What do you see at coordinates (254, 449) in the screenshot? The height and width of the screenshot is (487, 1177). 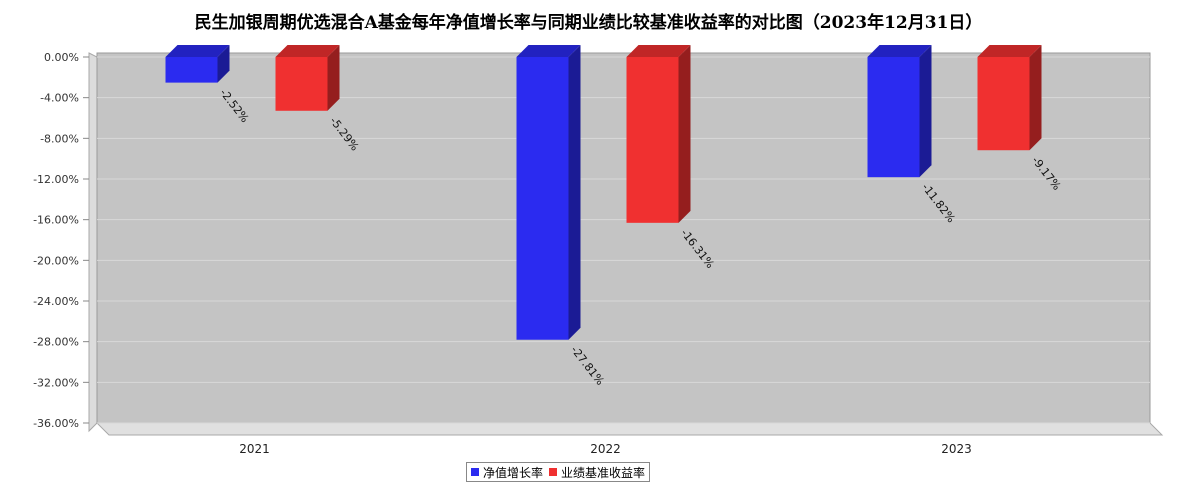 I see `x-tick-label: 2021` at bounding box center [254, 449].